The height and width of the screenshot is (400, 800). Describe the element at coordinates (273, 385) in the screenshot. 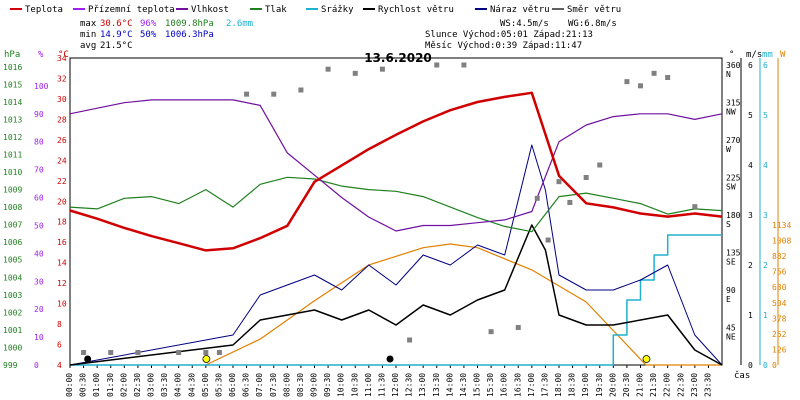

I see `x-tick-15: 07:30` at that location.